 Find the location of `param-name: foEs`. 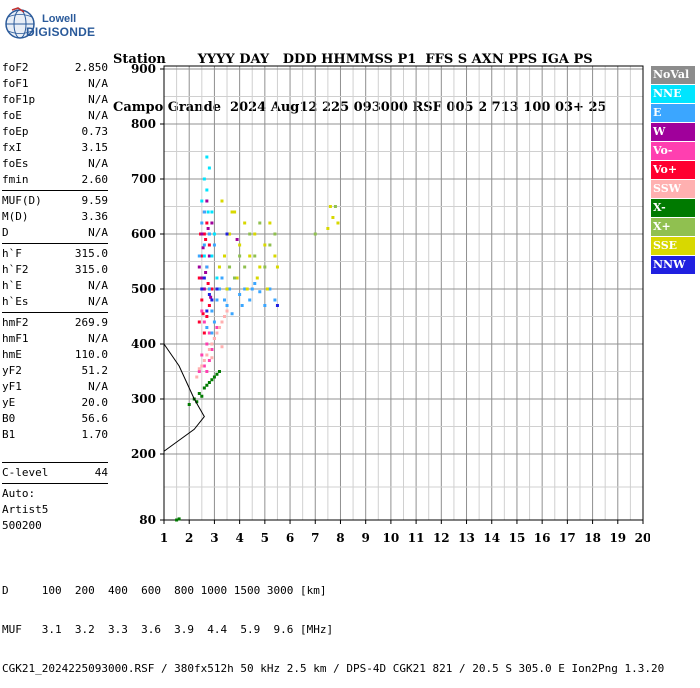

param-name: foEs is located at coordinates (15, 163).